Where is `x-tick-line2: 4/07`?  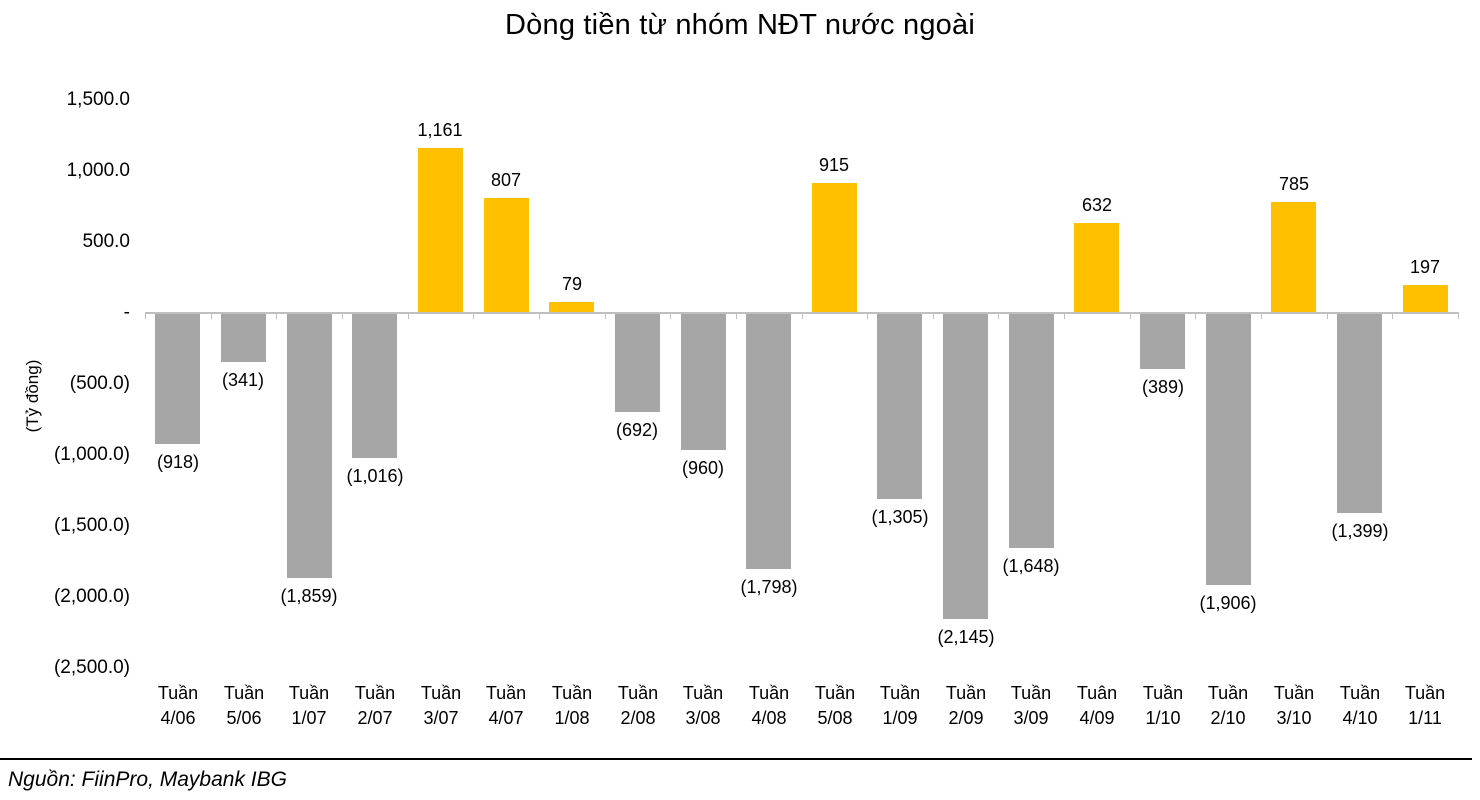 x-tick-line2: 4/07 is located at coordinates (506, 718).